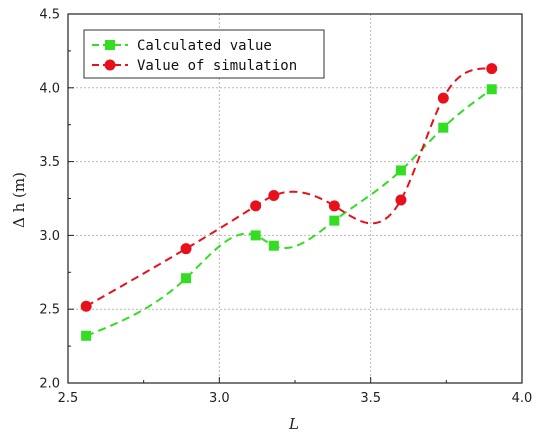 The image size is (550, 436). Describe the element at coordinates (219, 398) in the screenshot. I see `x-tick-label: 3.0` at that location.